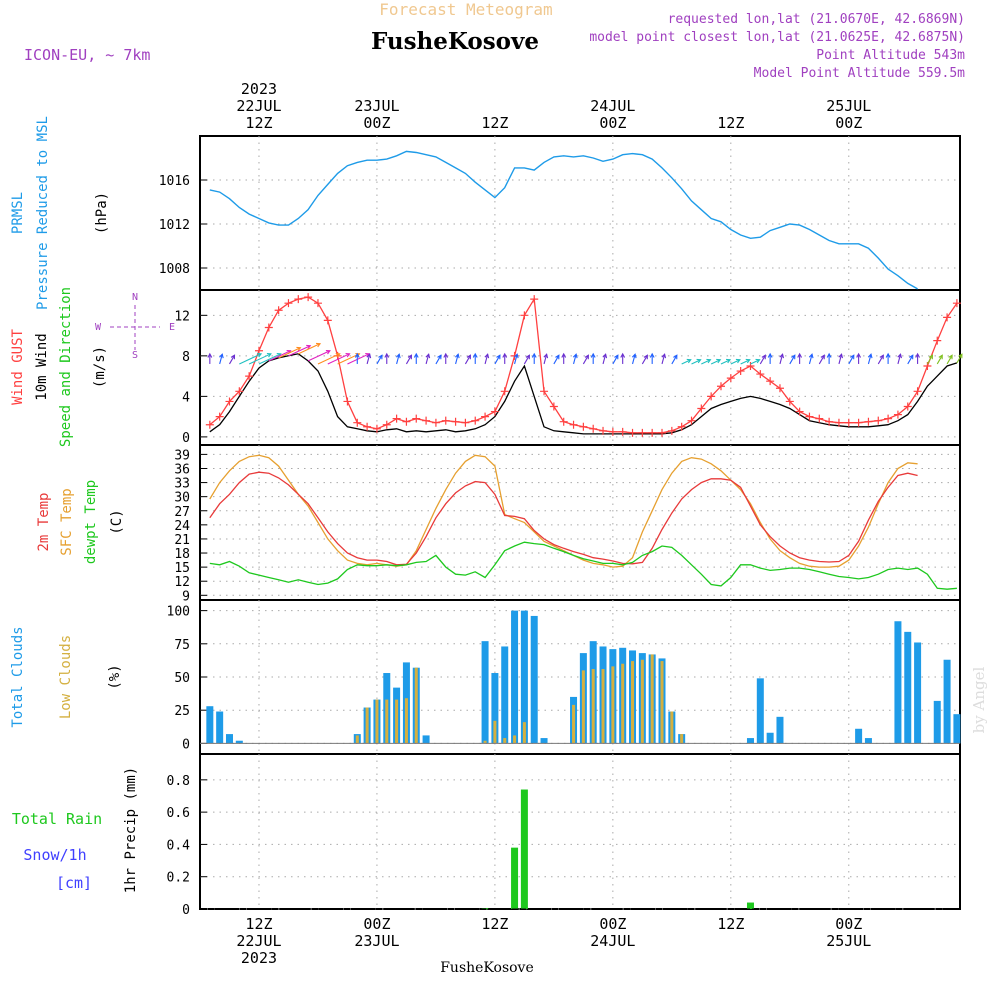 This screenshot has width=1000, height=1000. I want to click on time-label-bottom: 12Z, so click(258, 924).